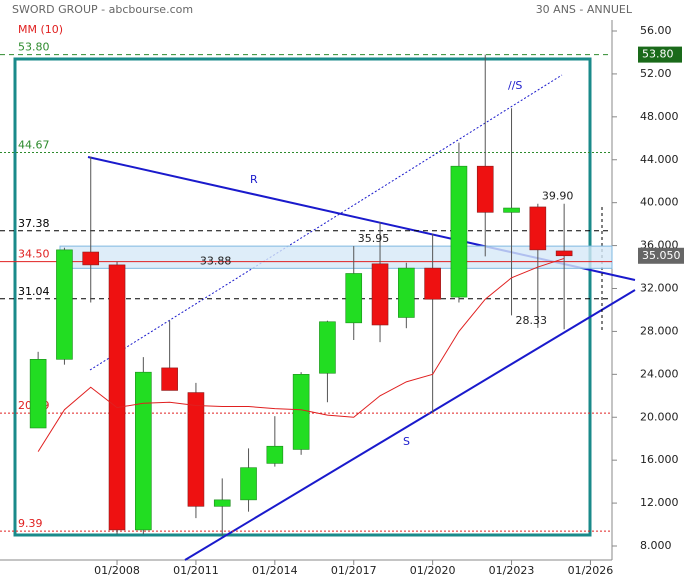 The image size is (684, 580). What do you see at coordinates (659, 416) in the screenshot?
I see `y-tick-label: 20.000` at bounding box center [659, 416].